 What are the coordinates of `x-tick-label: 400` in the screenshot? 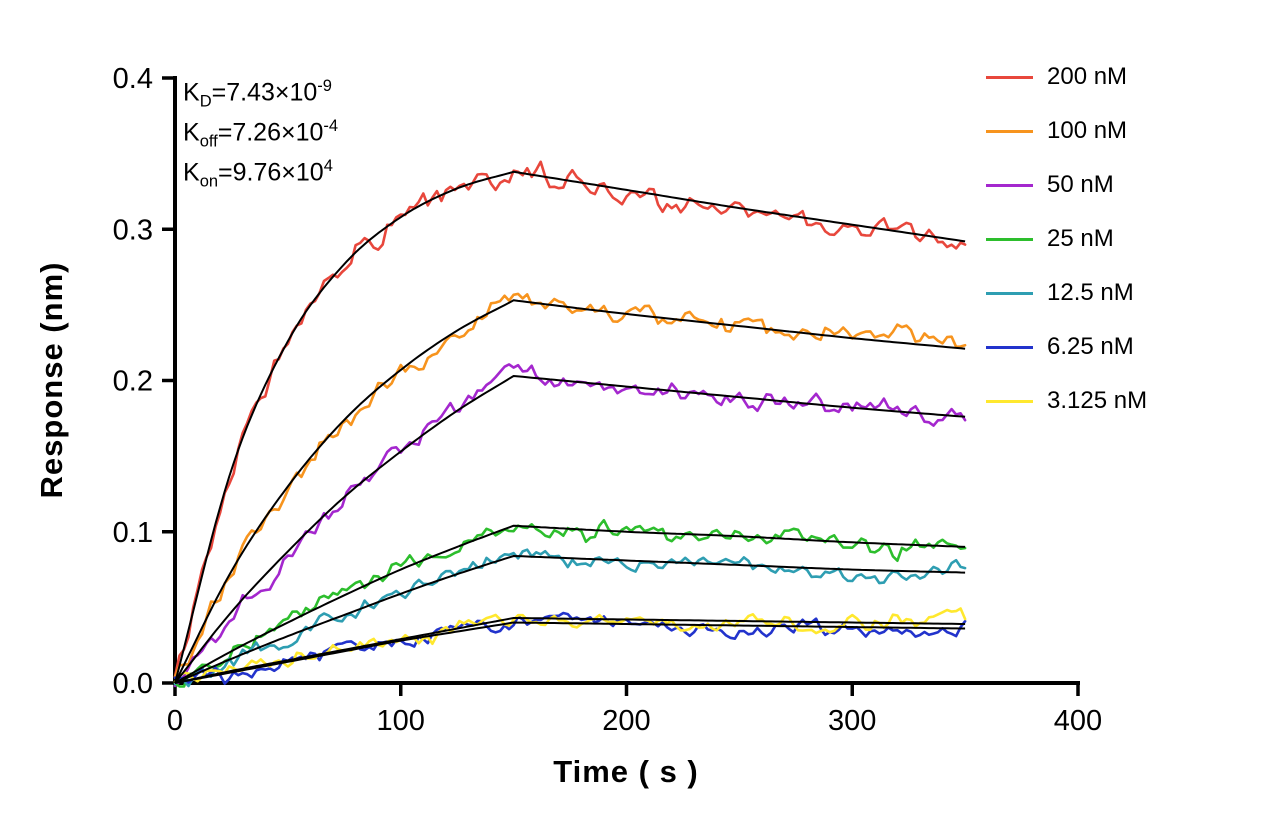 It's located at (1078, 721).